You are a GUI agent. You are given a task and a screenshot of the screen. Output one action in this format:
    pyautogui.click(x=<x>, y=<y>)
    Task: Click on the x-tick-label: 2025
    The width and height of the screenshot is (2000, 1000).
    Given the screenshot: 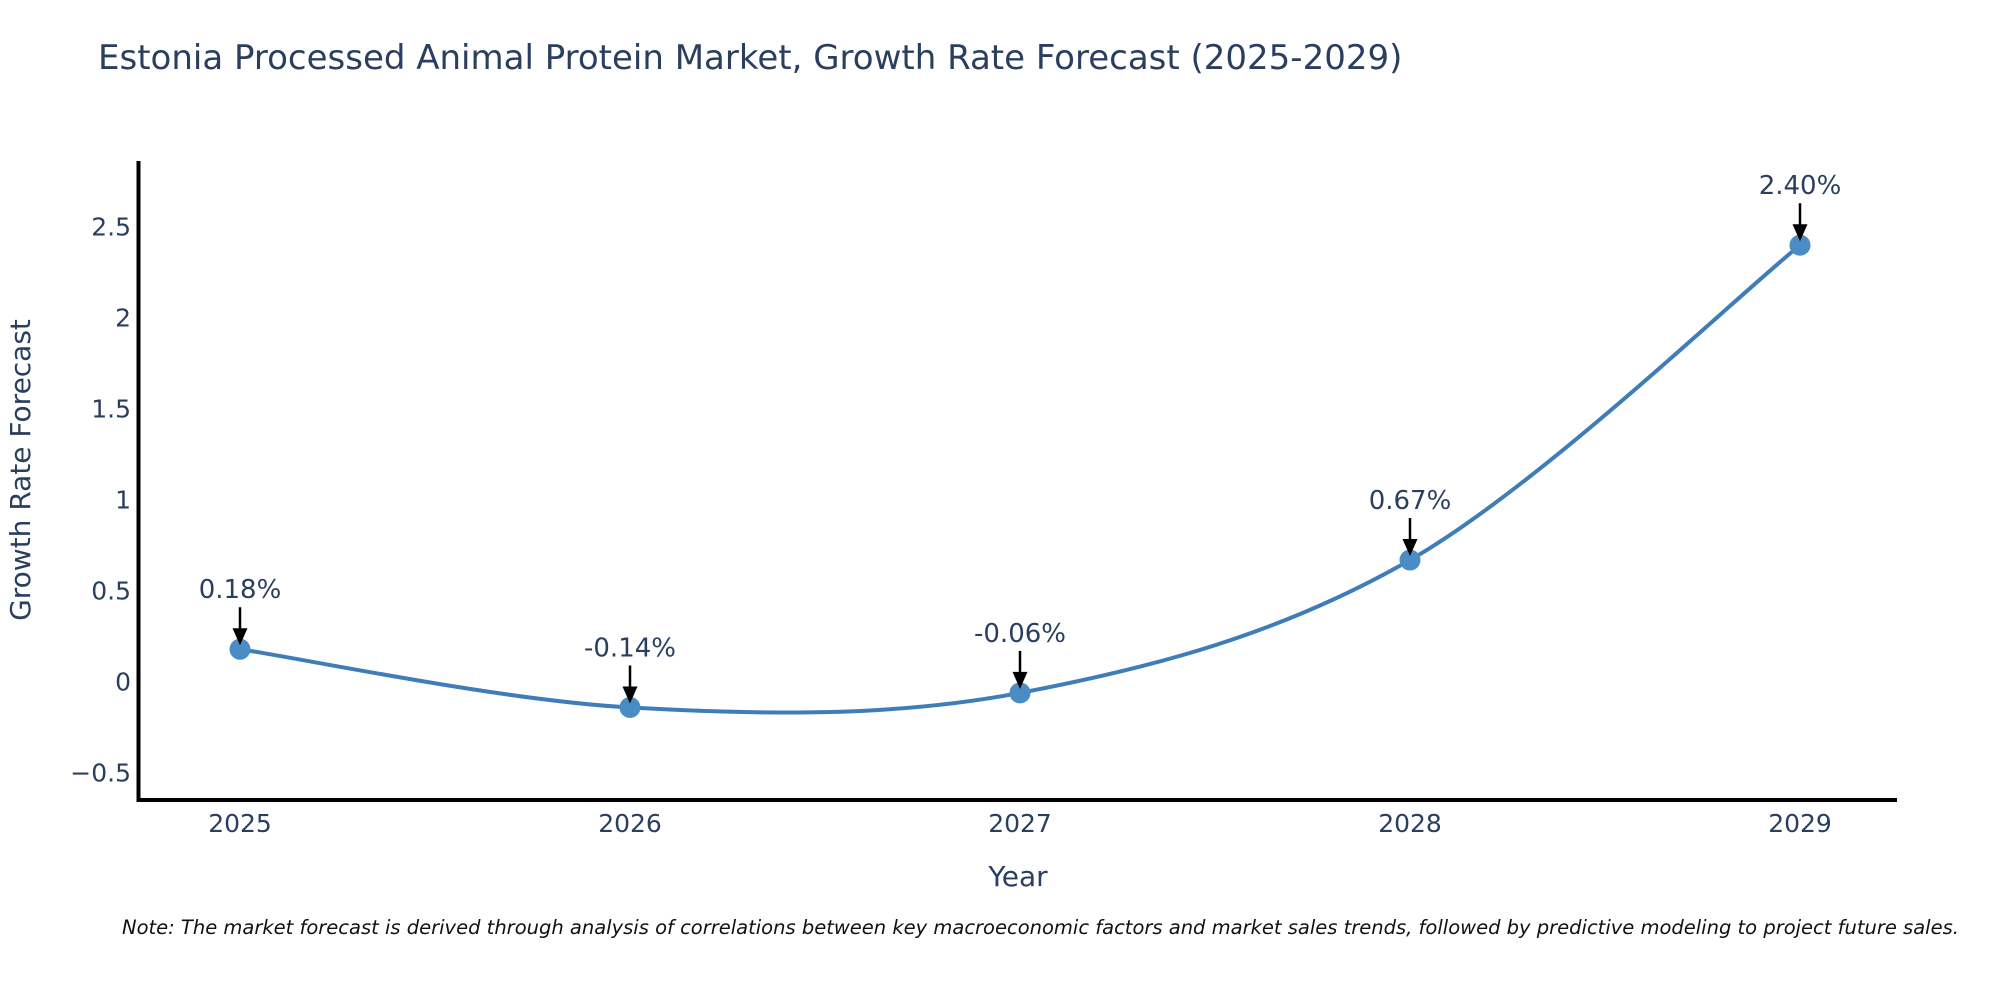 What is the action you would take?
    pyautogui.click(x=240, y=823)
    